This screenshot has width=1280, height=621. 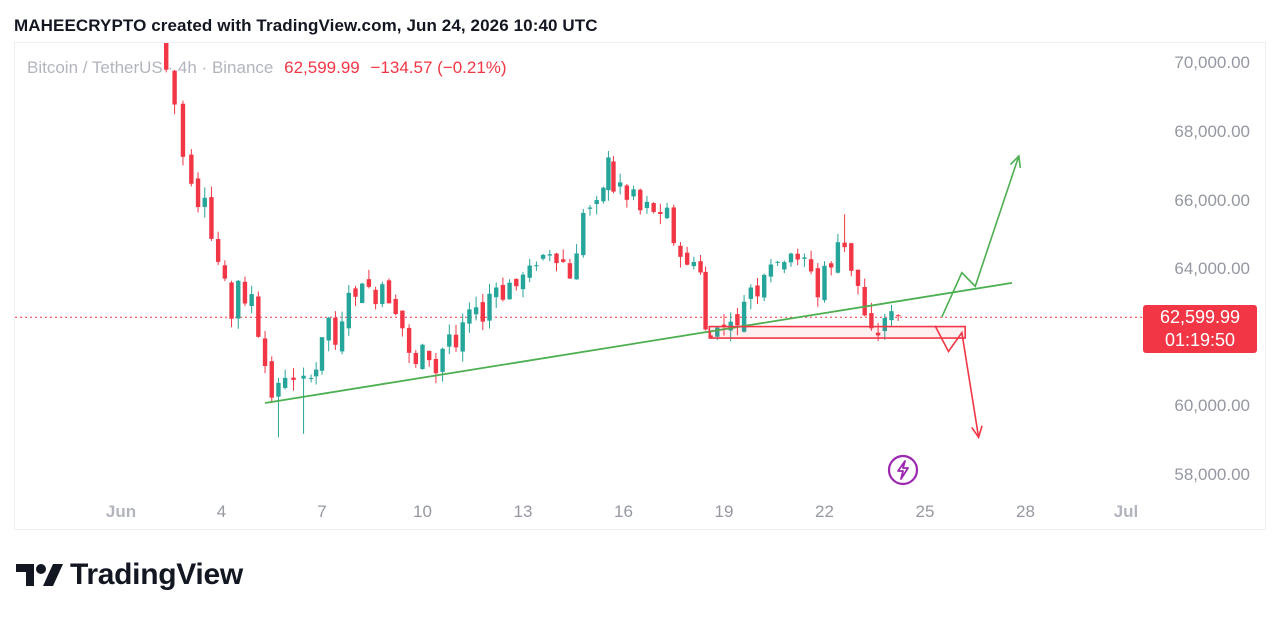 I want to click on support-zone-box, so click(x=837, y=332).